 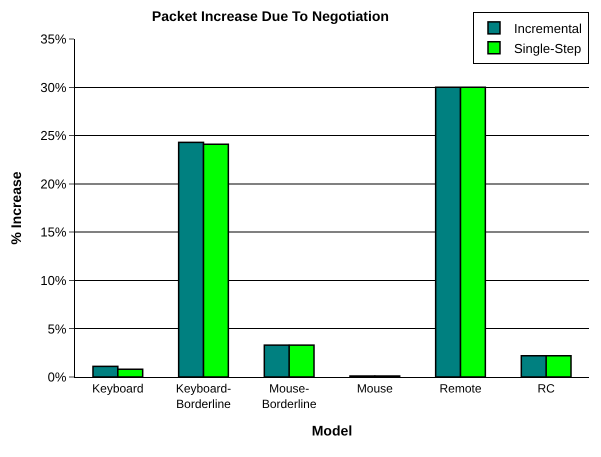 I want to click on y-axis-title: % Increase, so click(x=16, y=208).